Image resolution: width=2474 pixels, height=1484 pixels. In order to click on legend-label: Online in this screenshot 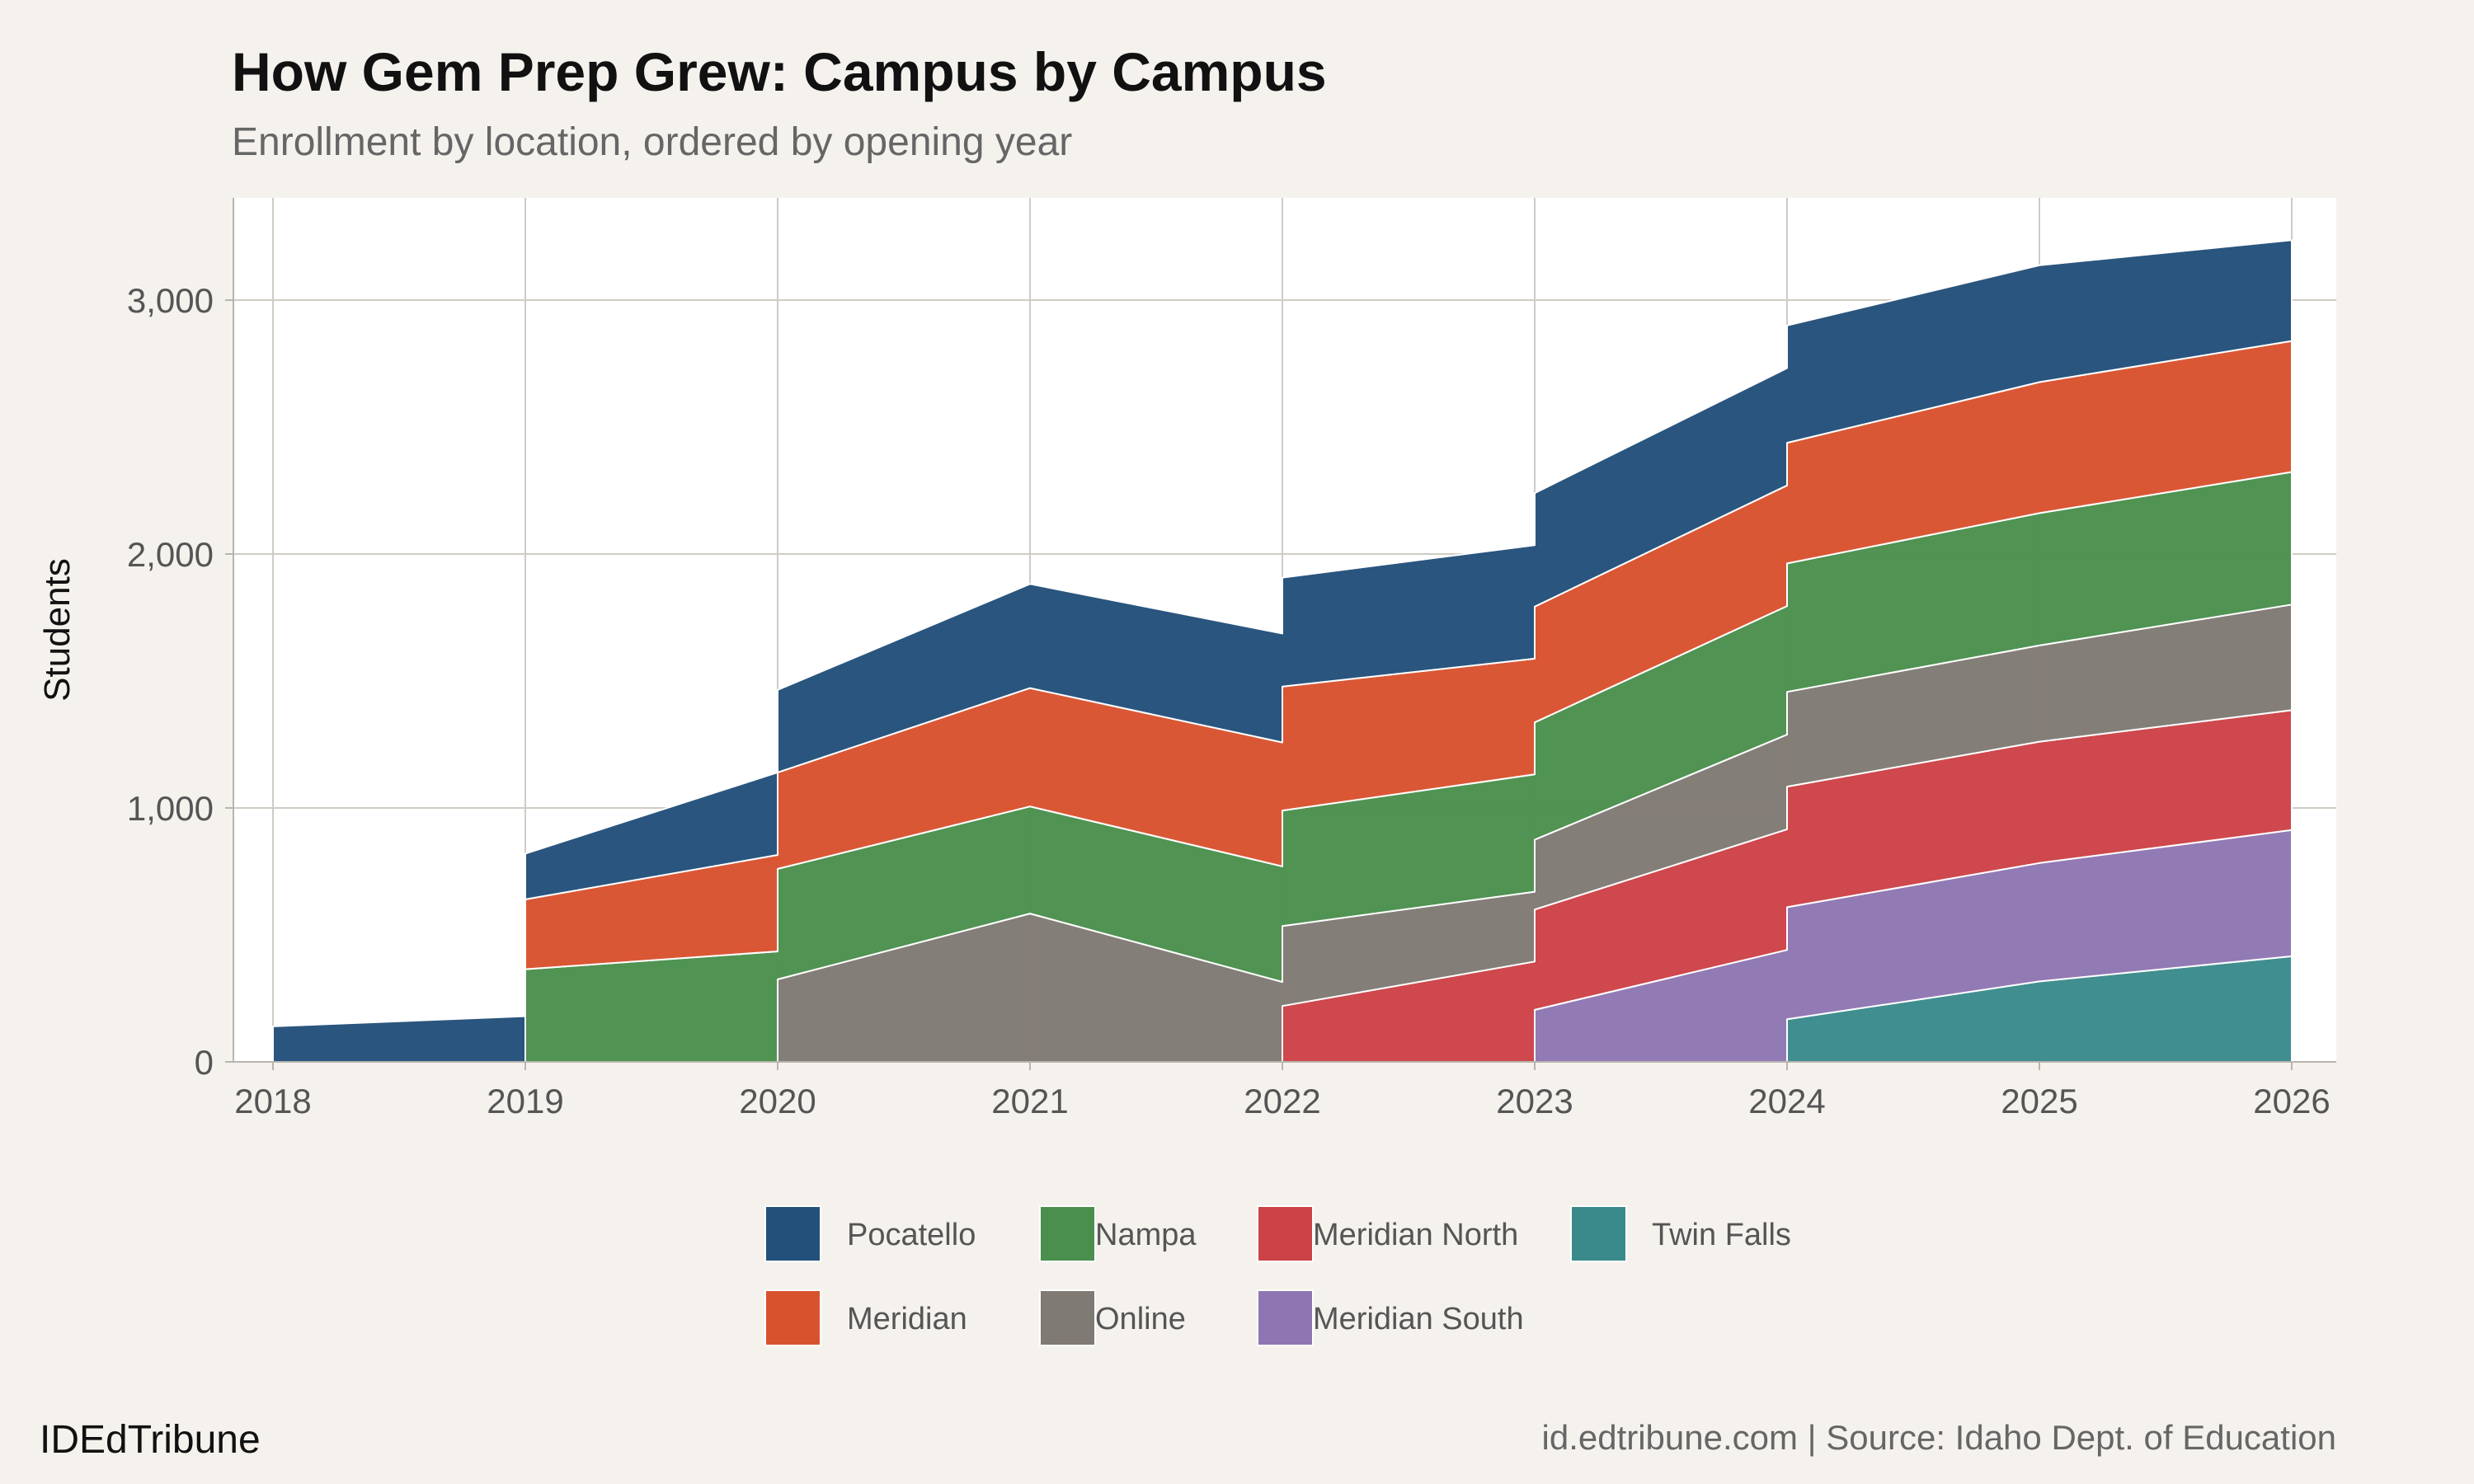, I will do `click(1140, 1319)`.